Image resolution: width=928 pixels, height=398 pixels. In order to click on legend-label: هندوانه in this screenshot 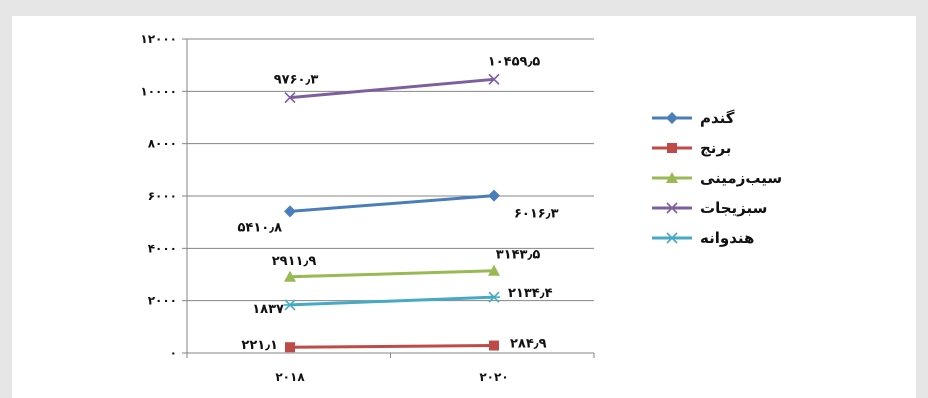, I will do `click(727, 238)`.